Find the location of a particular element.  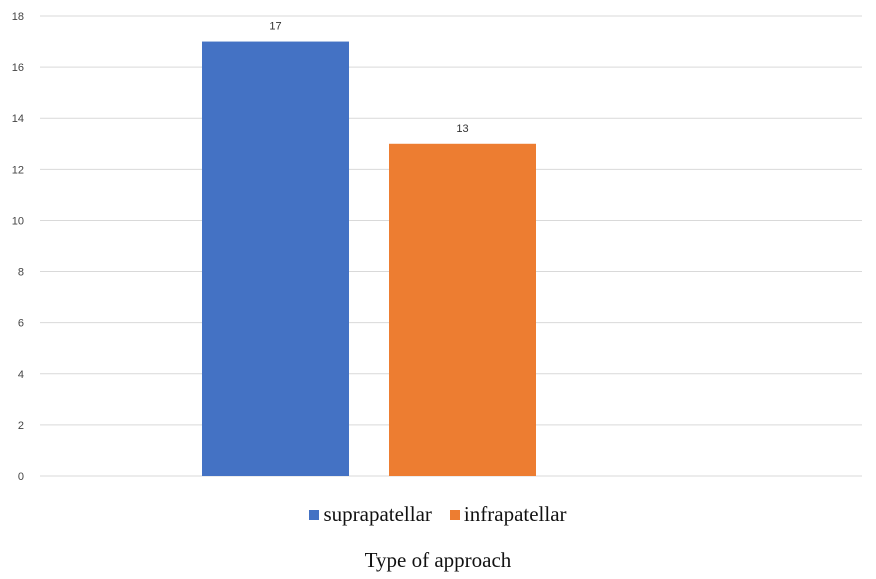

y-tick-label-2: 2 is located at coordinates (21, 426).